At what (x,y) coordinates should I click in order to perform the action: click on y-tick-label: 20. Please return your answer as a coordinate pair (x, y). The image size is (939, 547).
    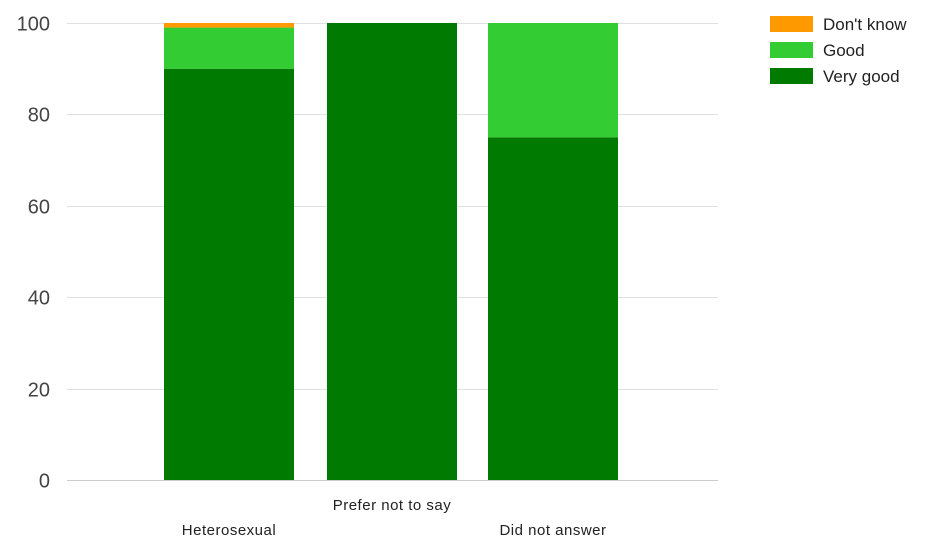
    Looking at the image, I should click on (39, 391).